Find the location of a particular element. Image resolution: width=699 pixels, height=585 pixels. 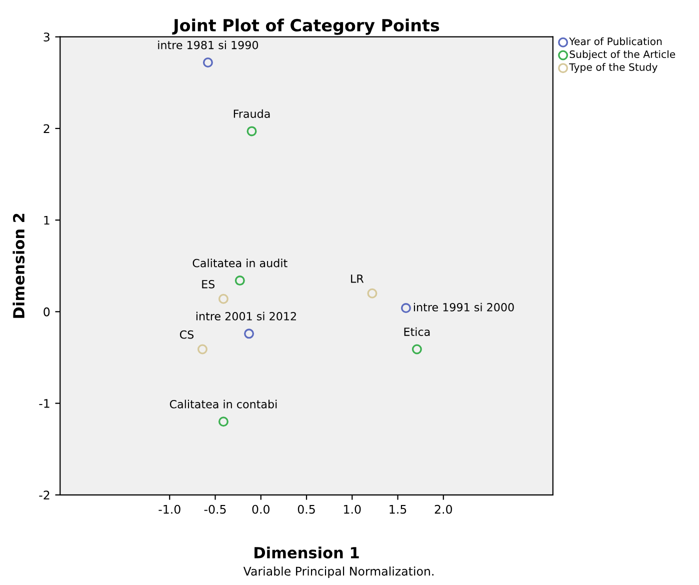

legend-label: Year of Publication is located at coordinates (615, 41).